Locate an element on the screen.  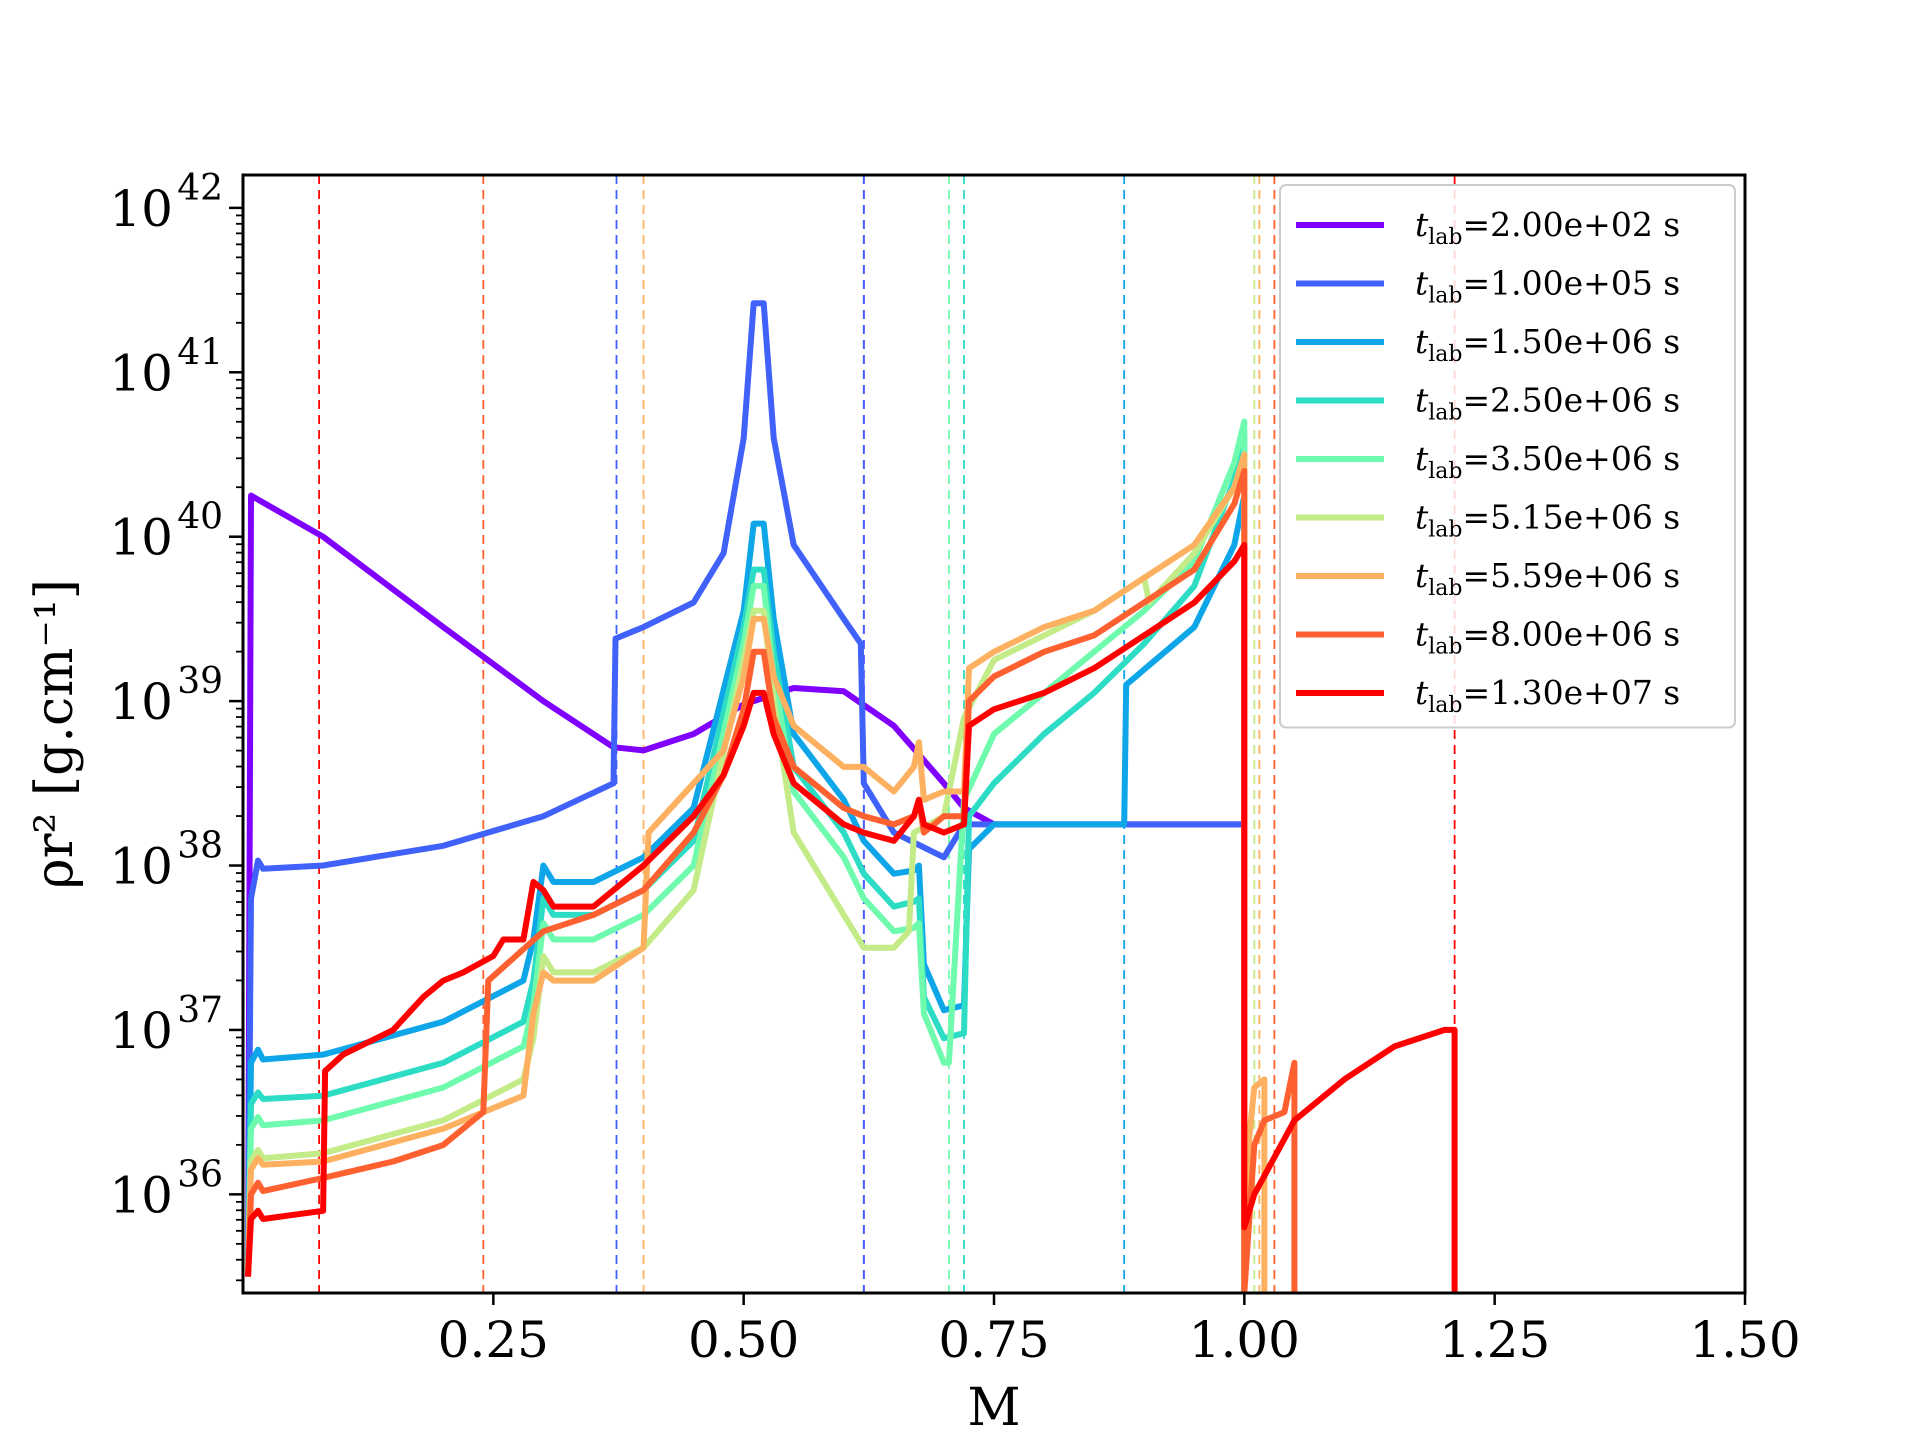
y-tick-label-6: 10 is located at coordinates (141, 209).